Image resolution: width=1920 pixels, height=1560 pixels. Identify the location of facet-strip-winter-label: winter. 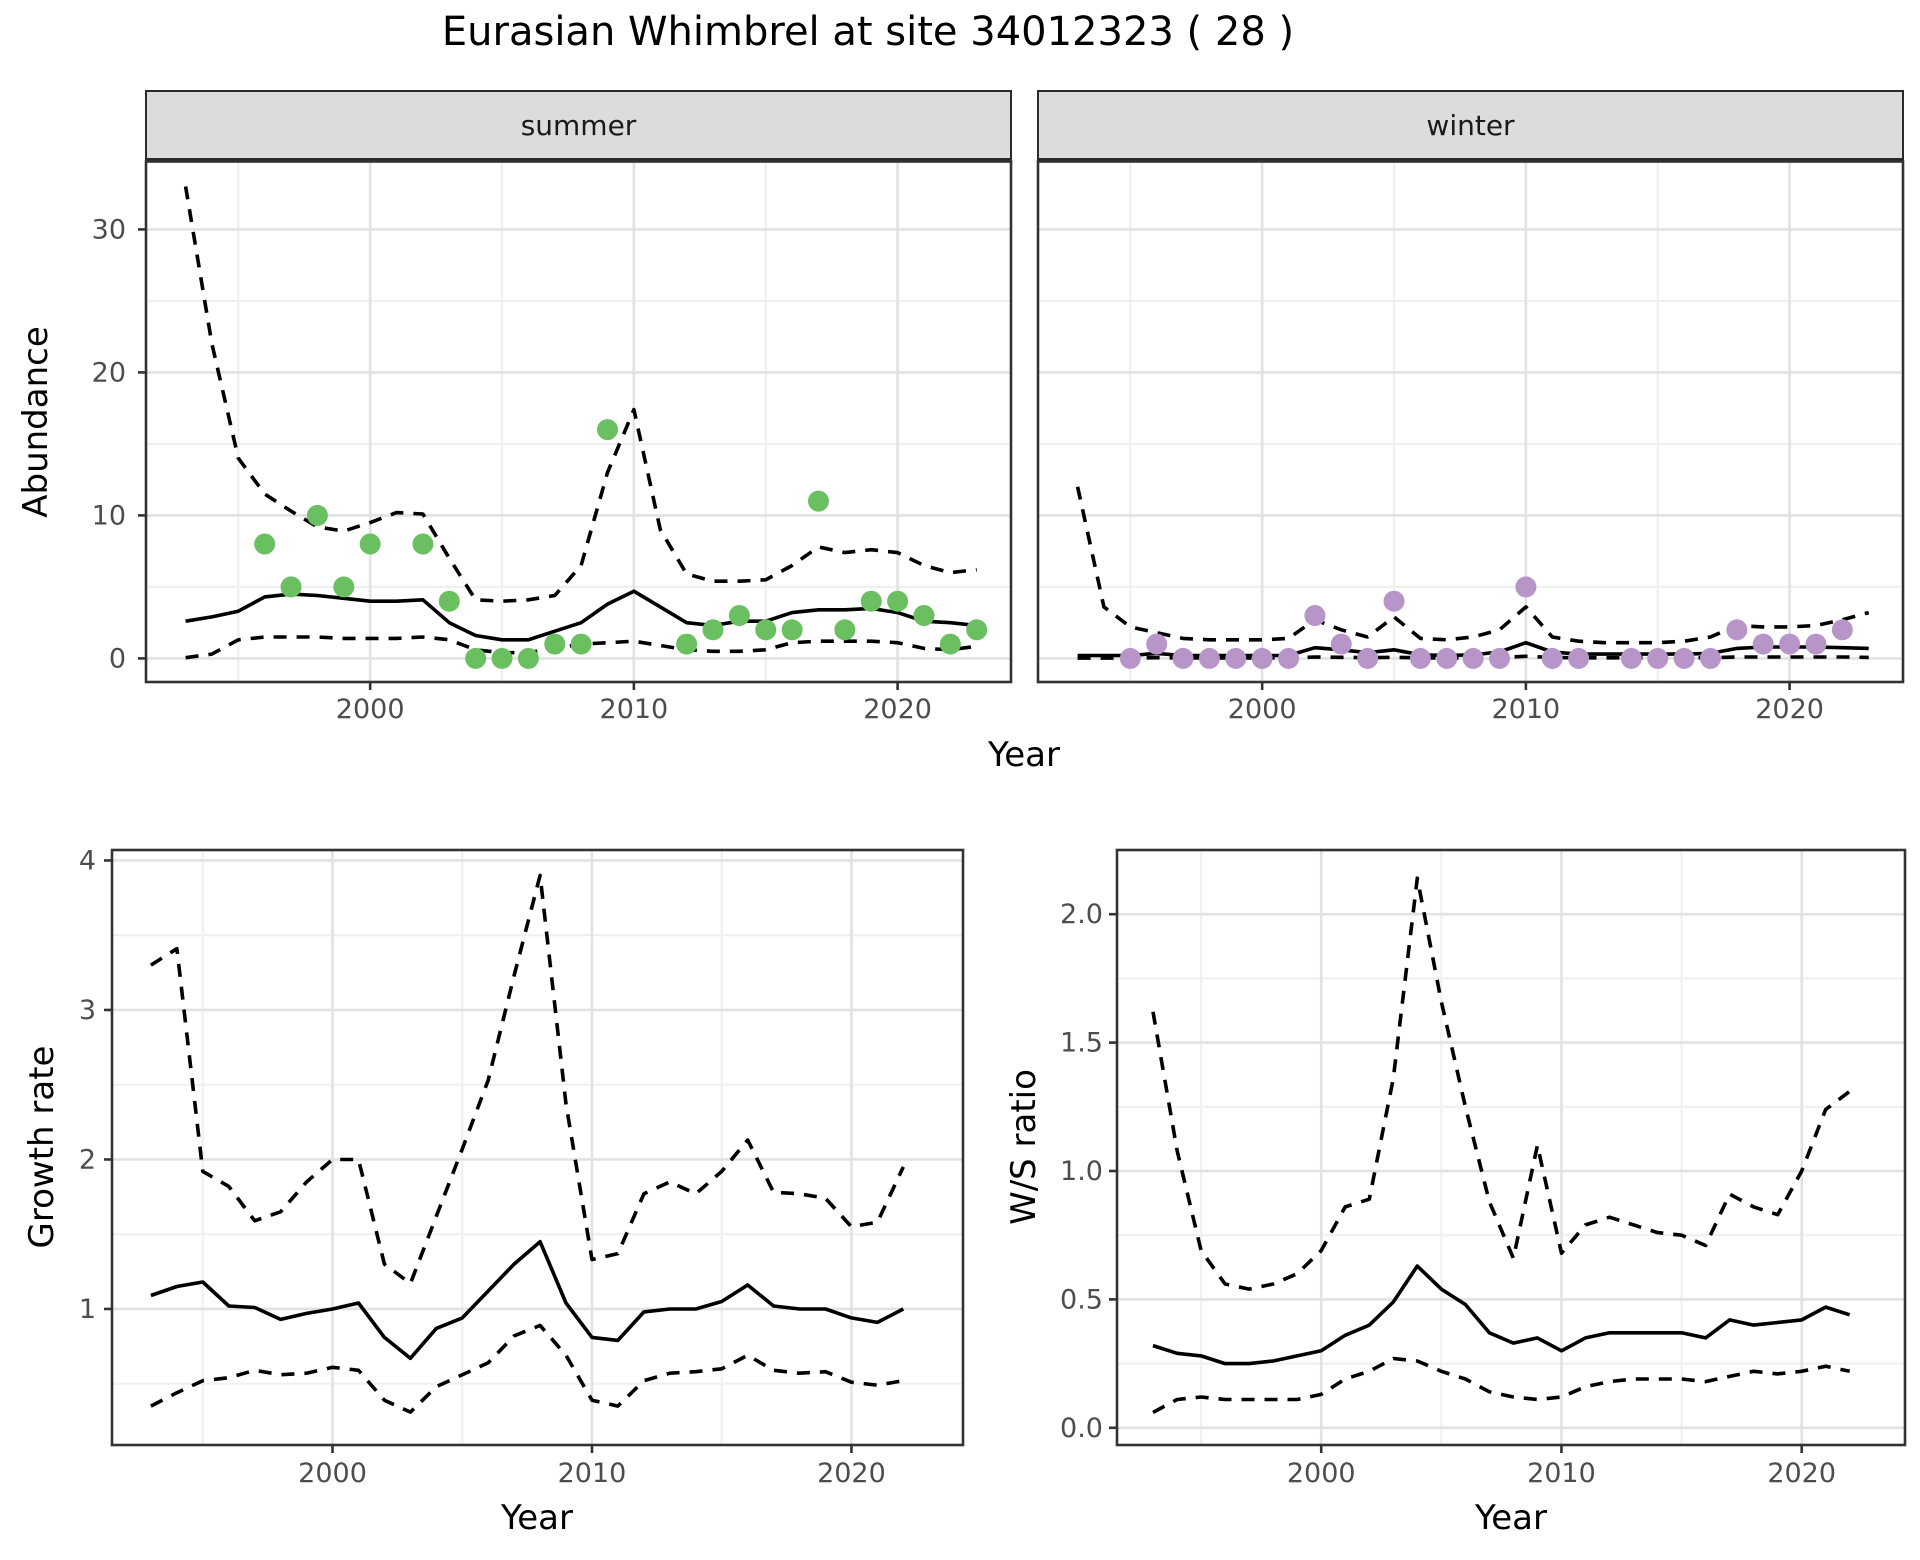
(1470, 125).